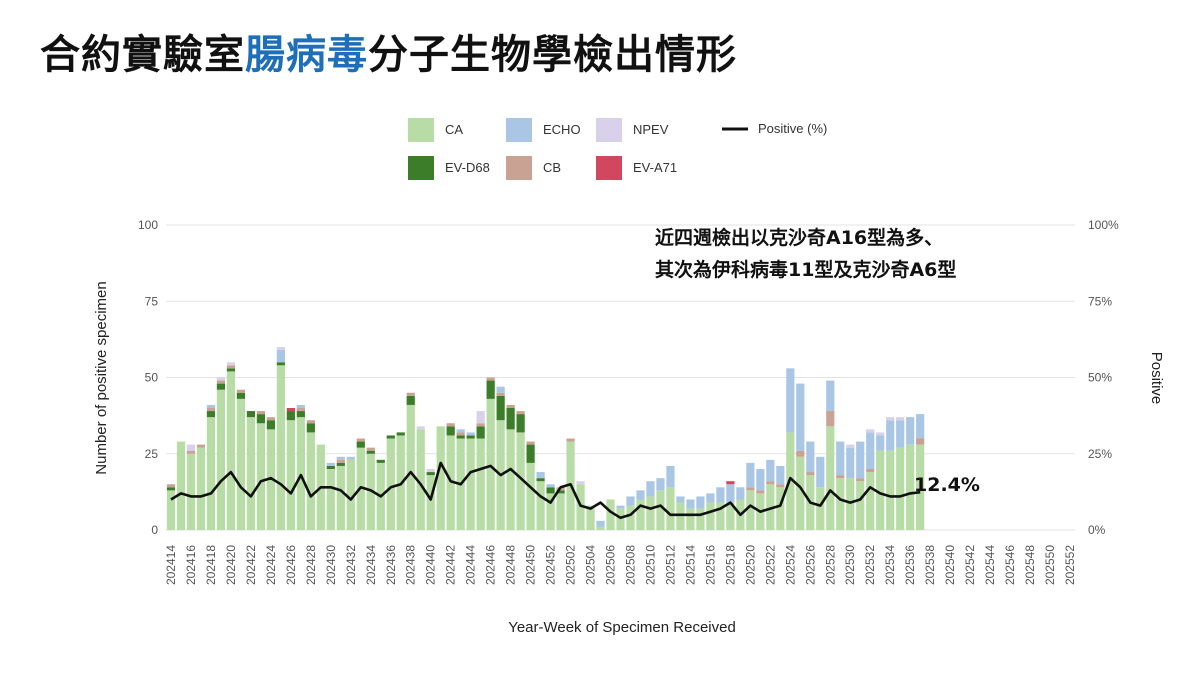  I want to click on y2-tick-label: 50%, so click(1100, 378).